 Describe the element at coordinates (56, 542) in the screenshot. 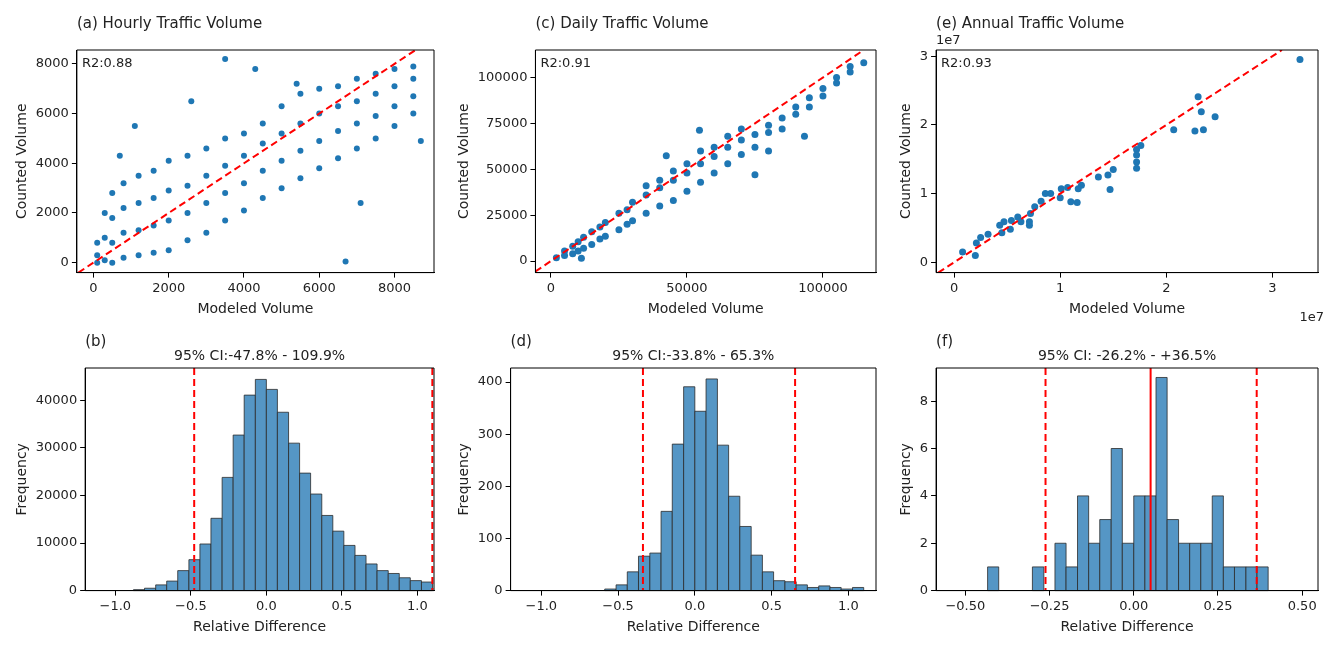

I see `y-tick-label: 10000` at that location.